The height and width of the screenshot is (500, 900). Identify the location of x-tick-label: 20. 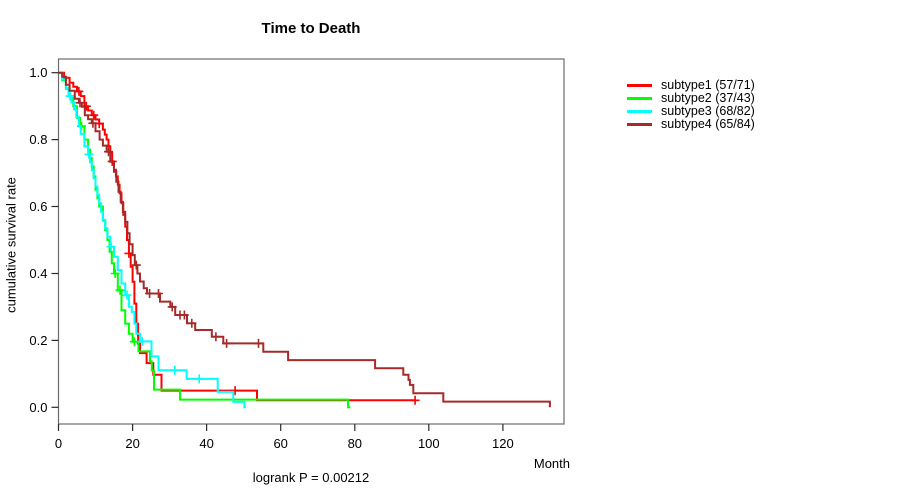
(132, 443).